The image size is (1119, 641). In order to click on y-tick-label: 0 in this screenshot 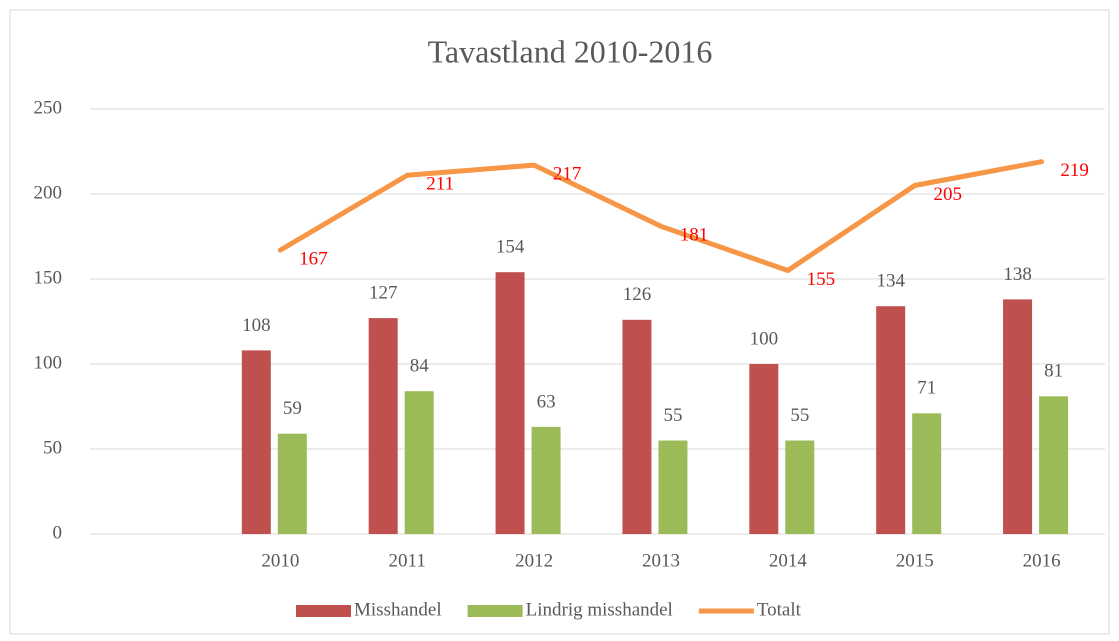, I will do `click(58, 532)`.